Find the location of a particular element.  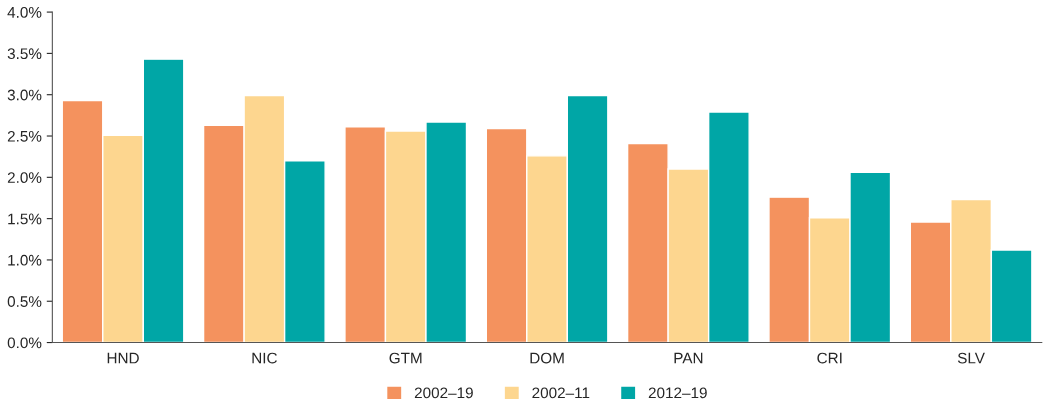

y-tick-label: 0.0% is located at coordinates (24, 343).